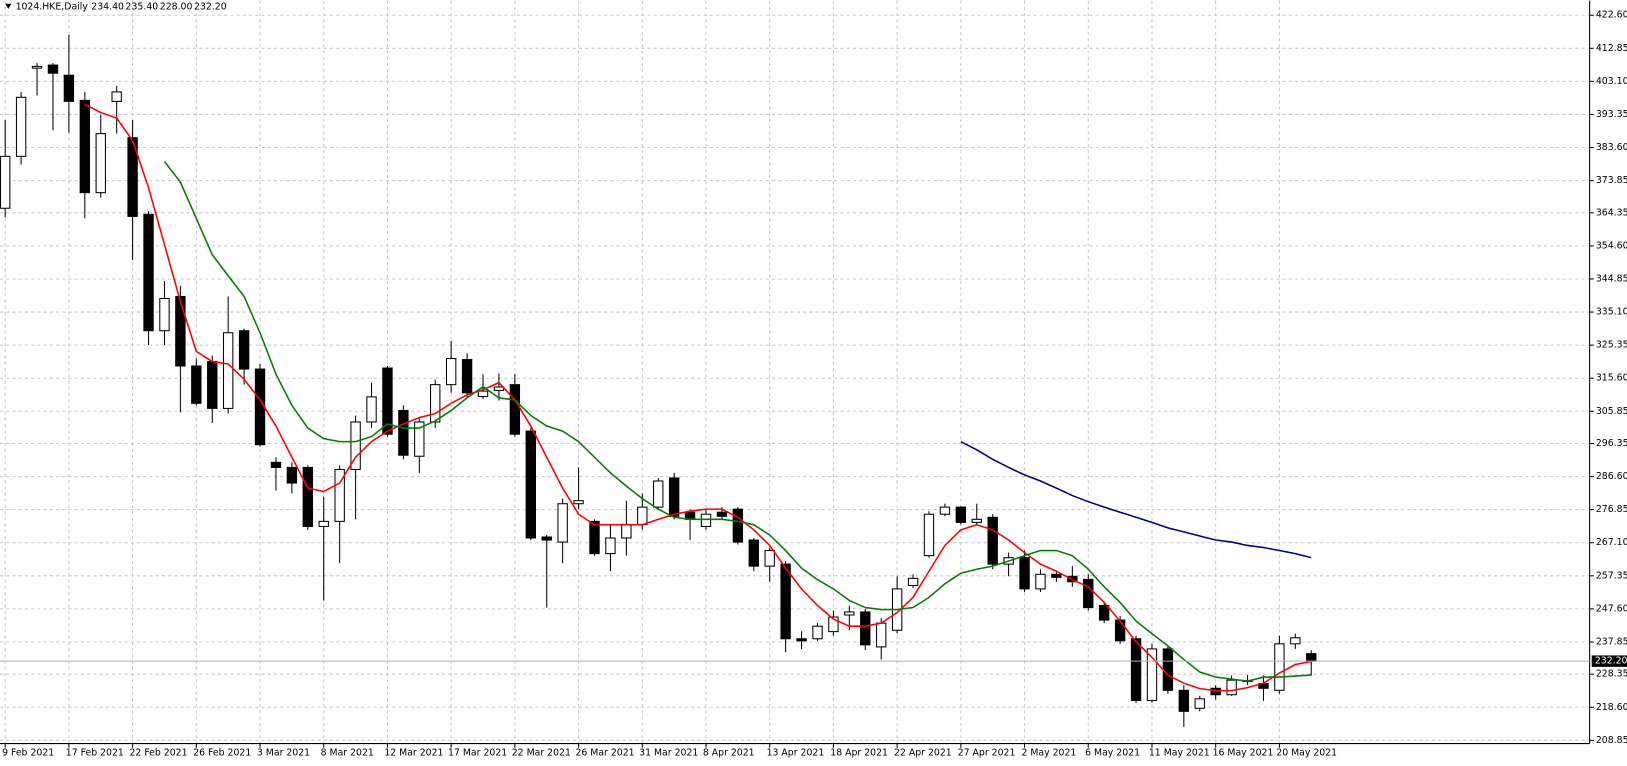  What do you see at coordinates (1611, 345) in the screenshot?
I see `y-tick-label: 325.35` at bounding box center [1611, 345].